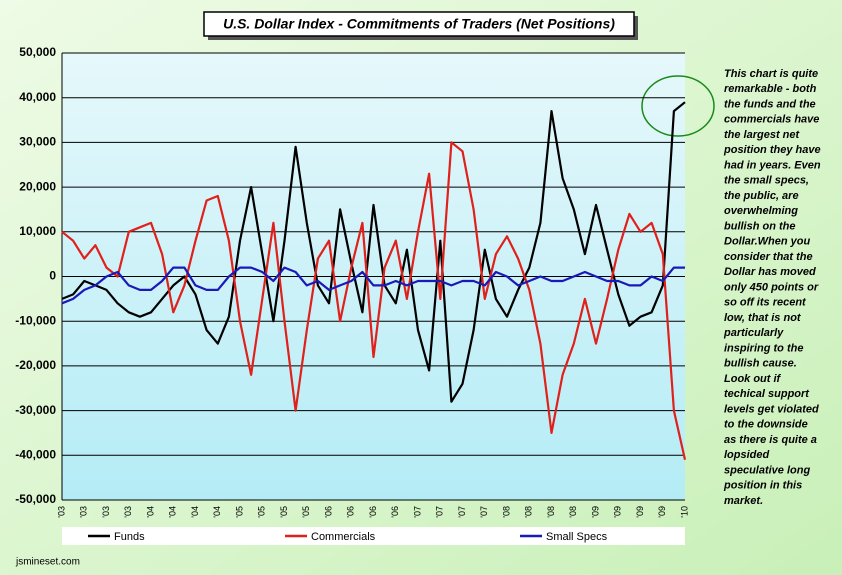 The image size is (842, 575). What do you see at coordinates (753, 333) in the screenshot?
I see `annotation-line: particularly` at bounding box center [753, 333].